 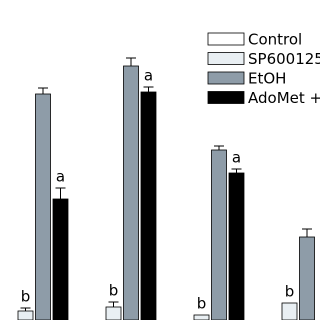 I want to click on legend-label: SP600125-, so click(x=284, y=59).